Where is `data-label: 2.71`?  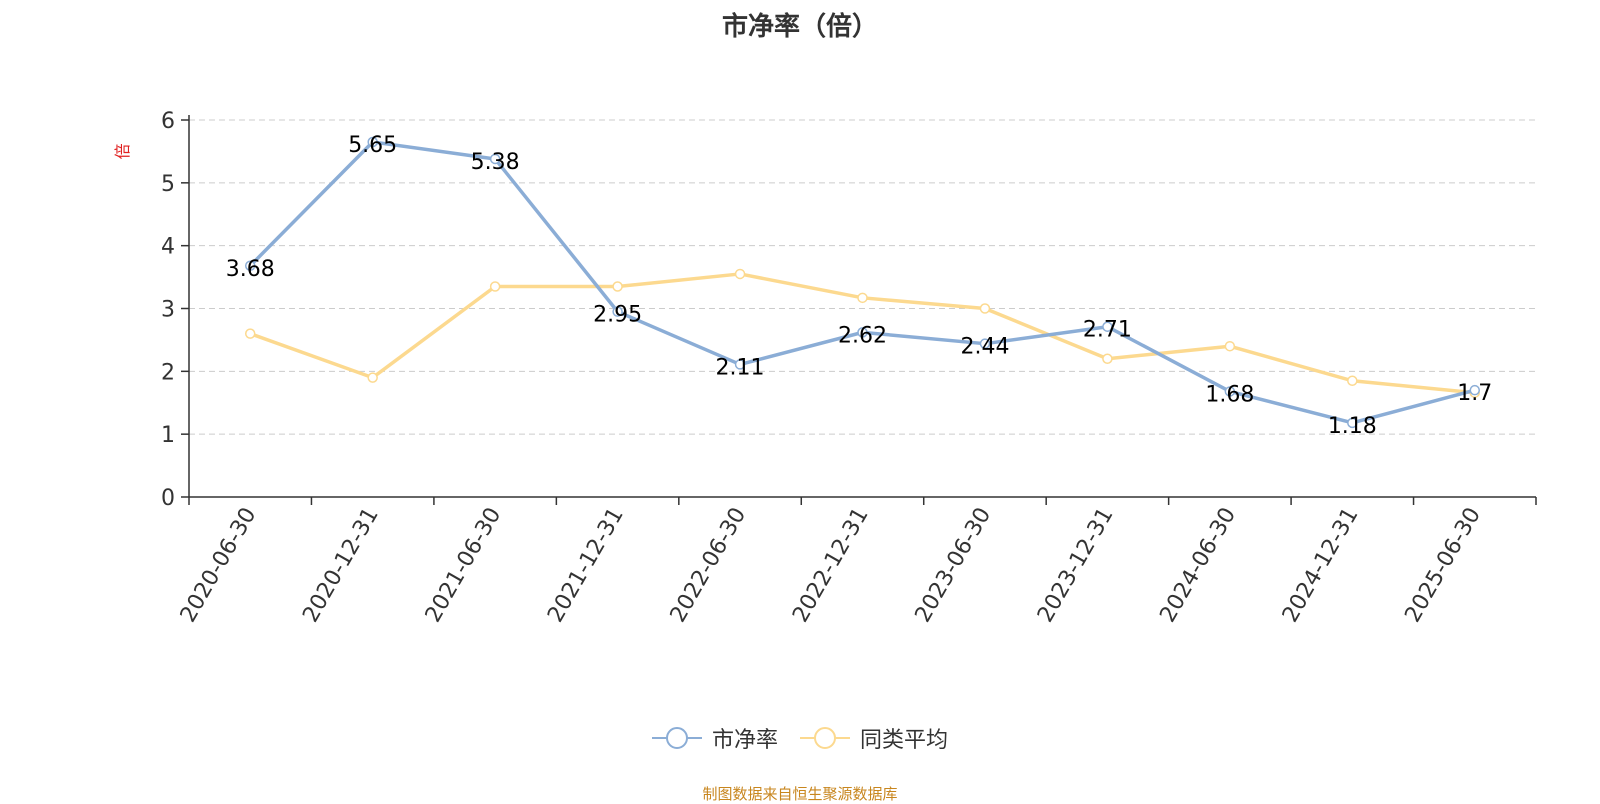 data-label: 2.71 is located at coordinates (1107, 330).